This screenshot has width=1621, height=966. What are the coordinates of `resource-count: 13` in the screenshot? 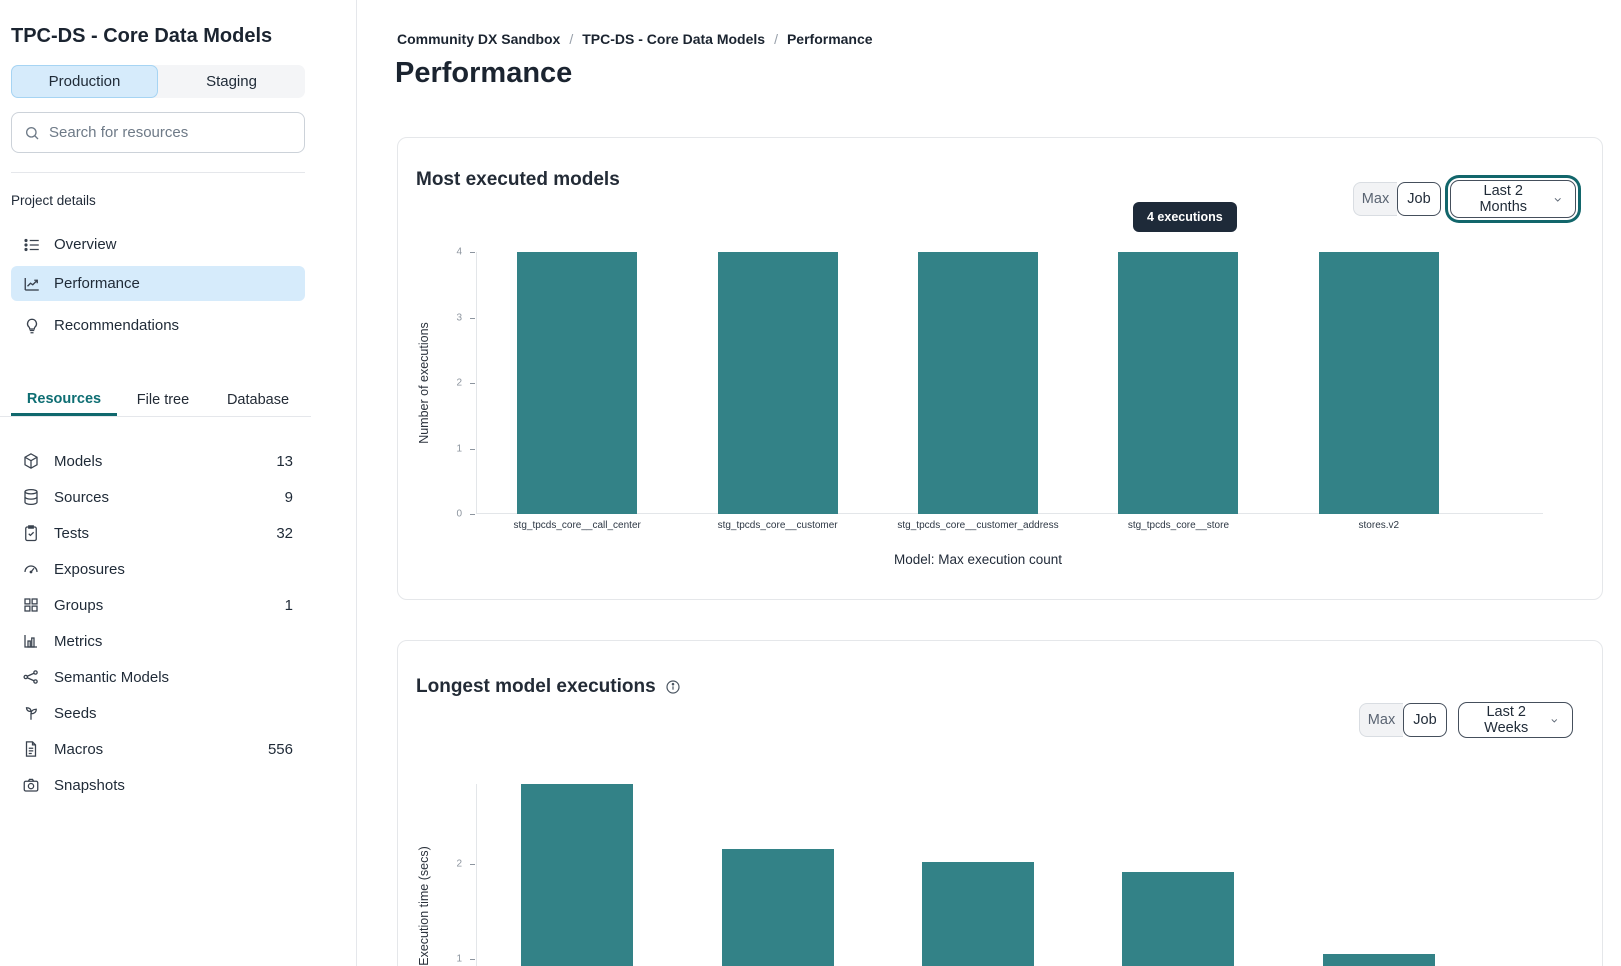 It's located at (284, 461).